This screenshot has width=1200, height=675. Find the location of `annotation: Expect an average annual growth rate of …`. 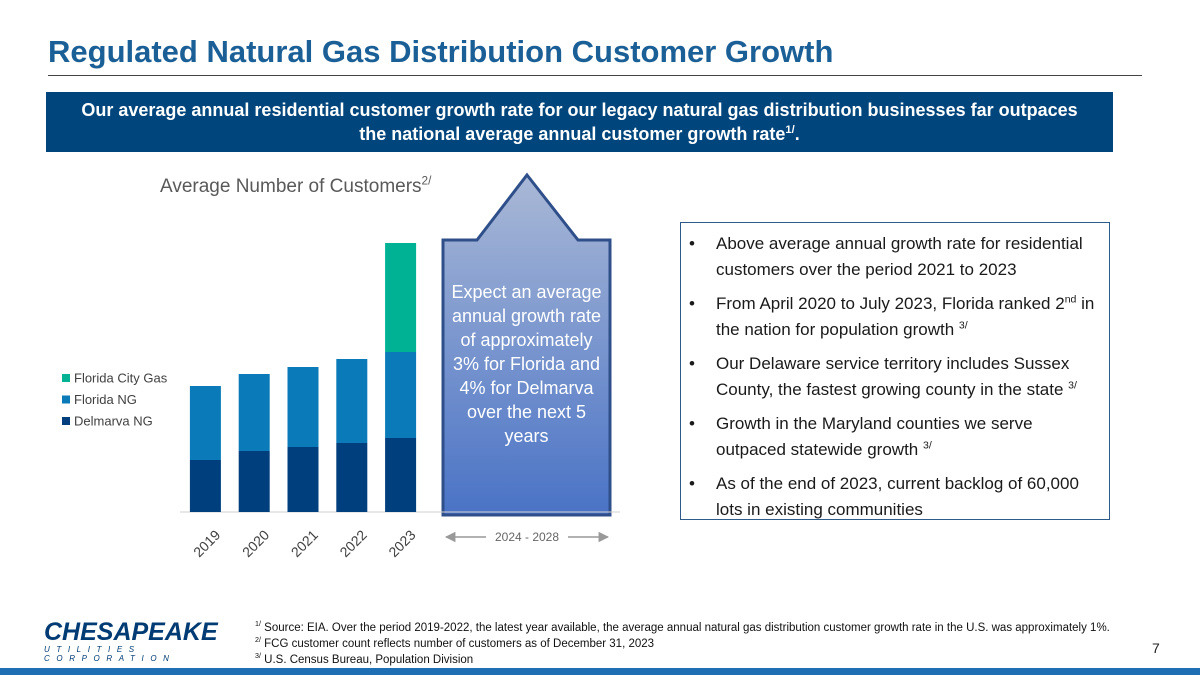

annotation: Expect an average annual growth rate of … is located at coordinates (526, 364).